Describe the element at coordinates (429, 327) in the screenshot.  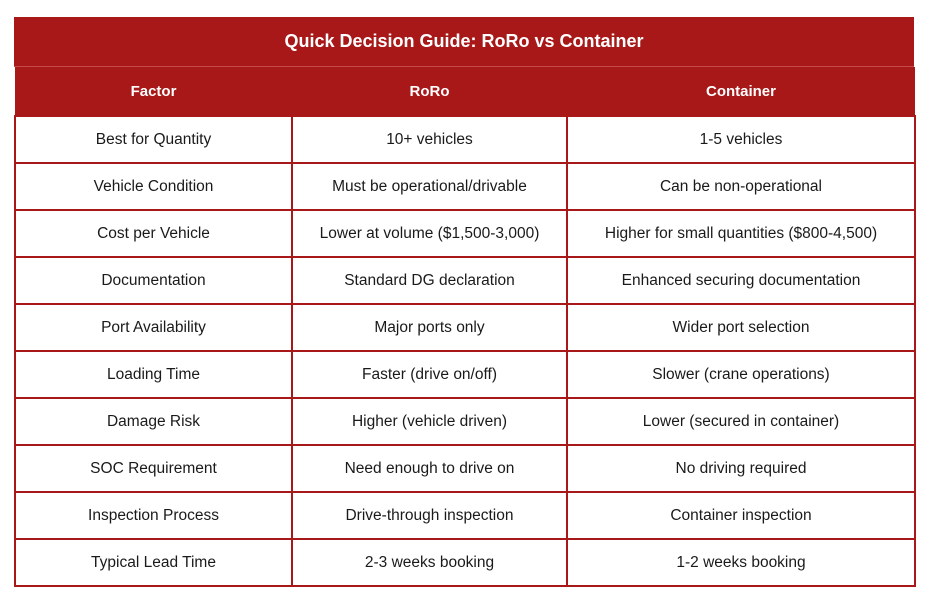
I see `roro-cell: Major ports only` at that location.